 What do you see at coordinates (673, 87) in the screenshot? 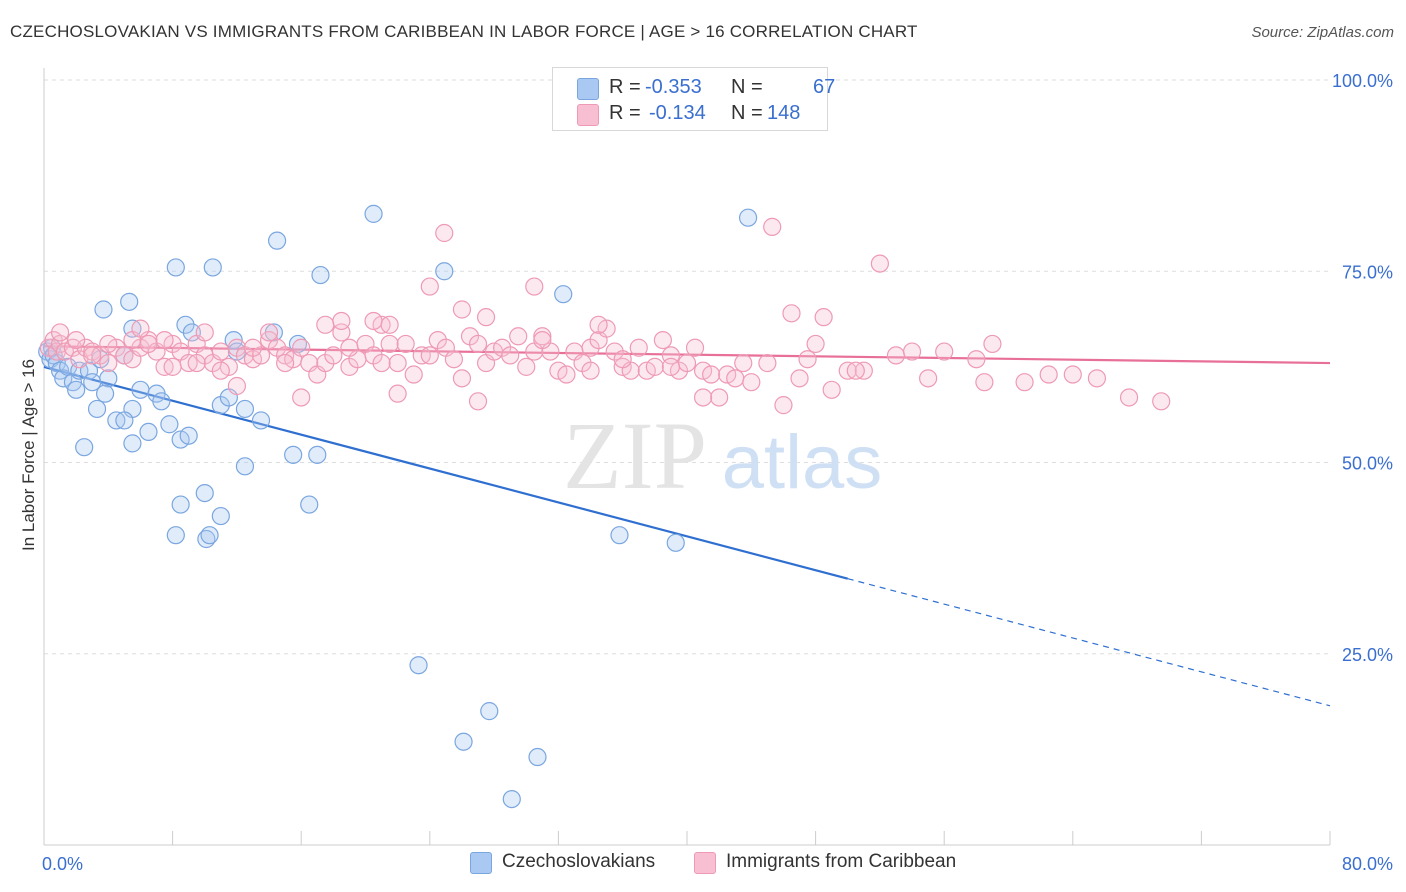
I see `r-value: -0.353` at bounding box center [673, 87].